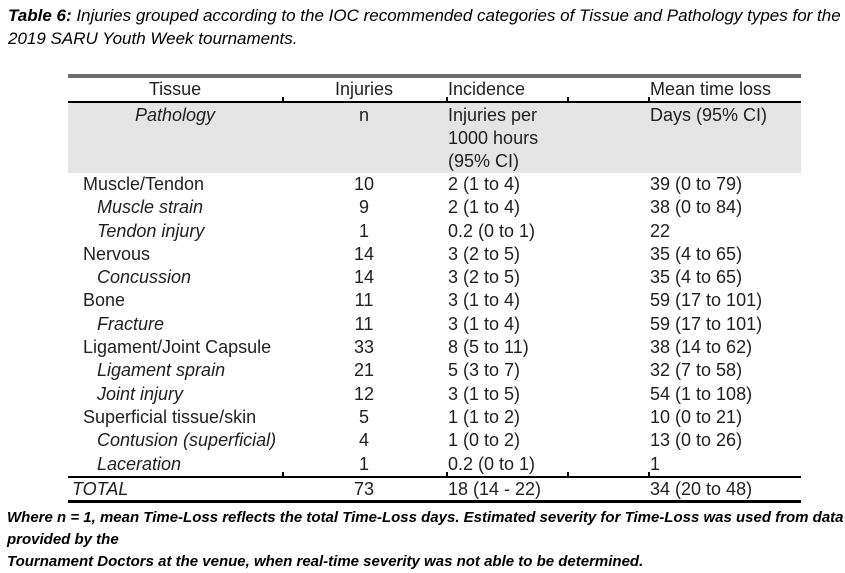 This screenshot has height=573, width=845. I want to click on tissue-cell: Muscle strain, so click(150, 207).